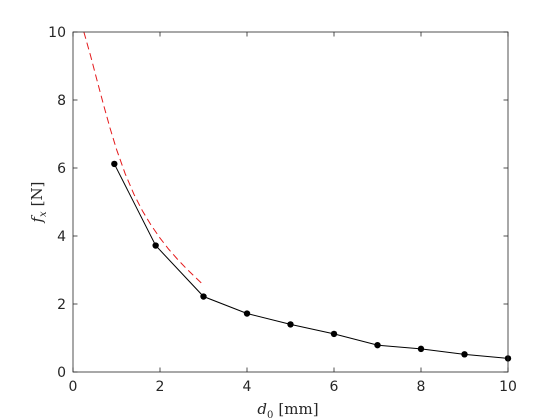  Describe the element at coordinates (298, 409) in the screenshot. I see `x-axis-unit: [mm]` at that location.